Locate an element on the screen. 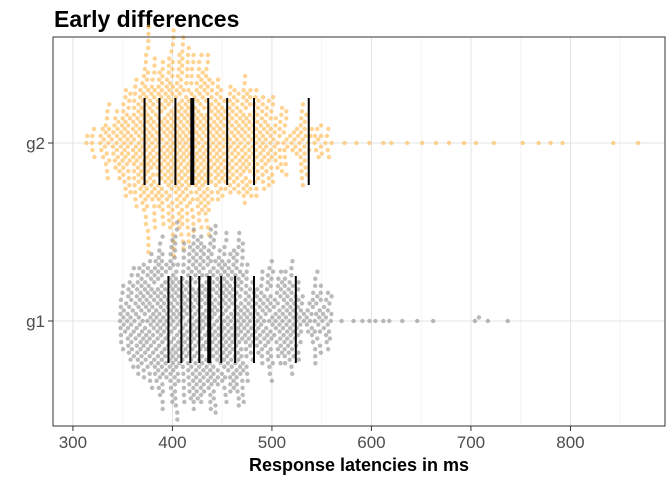  decile-markers is located at coordinates (226, 230).